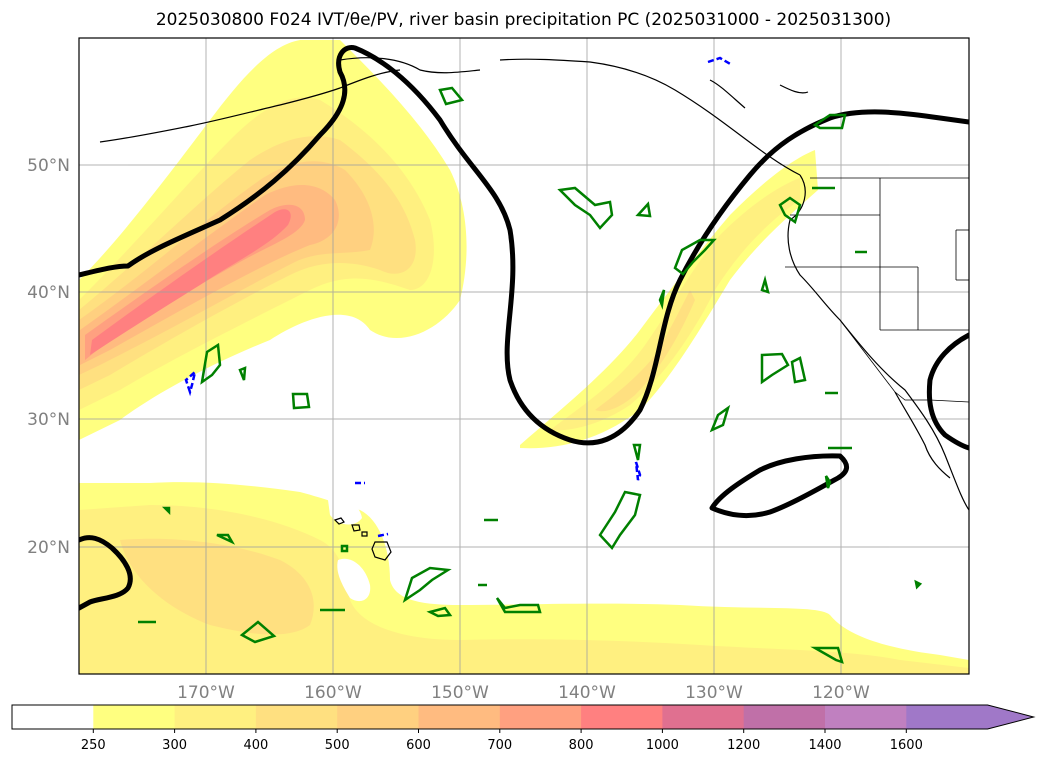 This screenshot has width=1047, height=767. Describe the element at coordinates (93, 745) in the screenshot. I see `colorbar-level-label: 250` at that location.